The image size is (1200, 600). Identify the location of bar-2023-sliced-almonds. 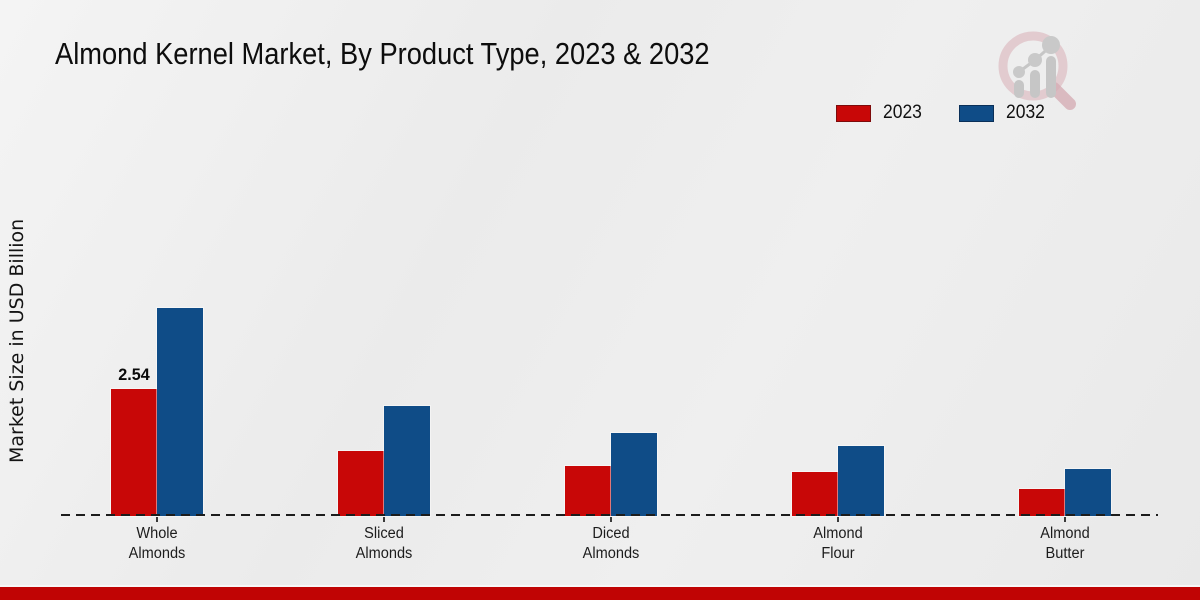
(360, 483).